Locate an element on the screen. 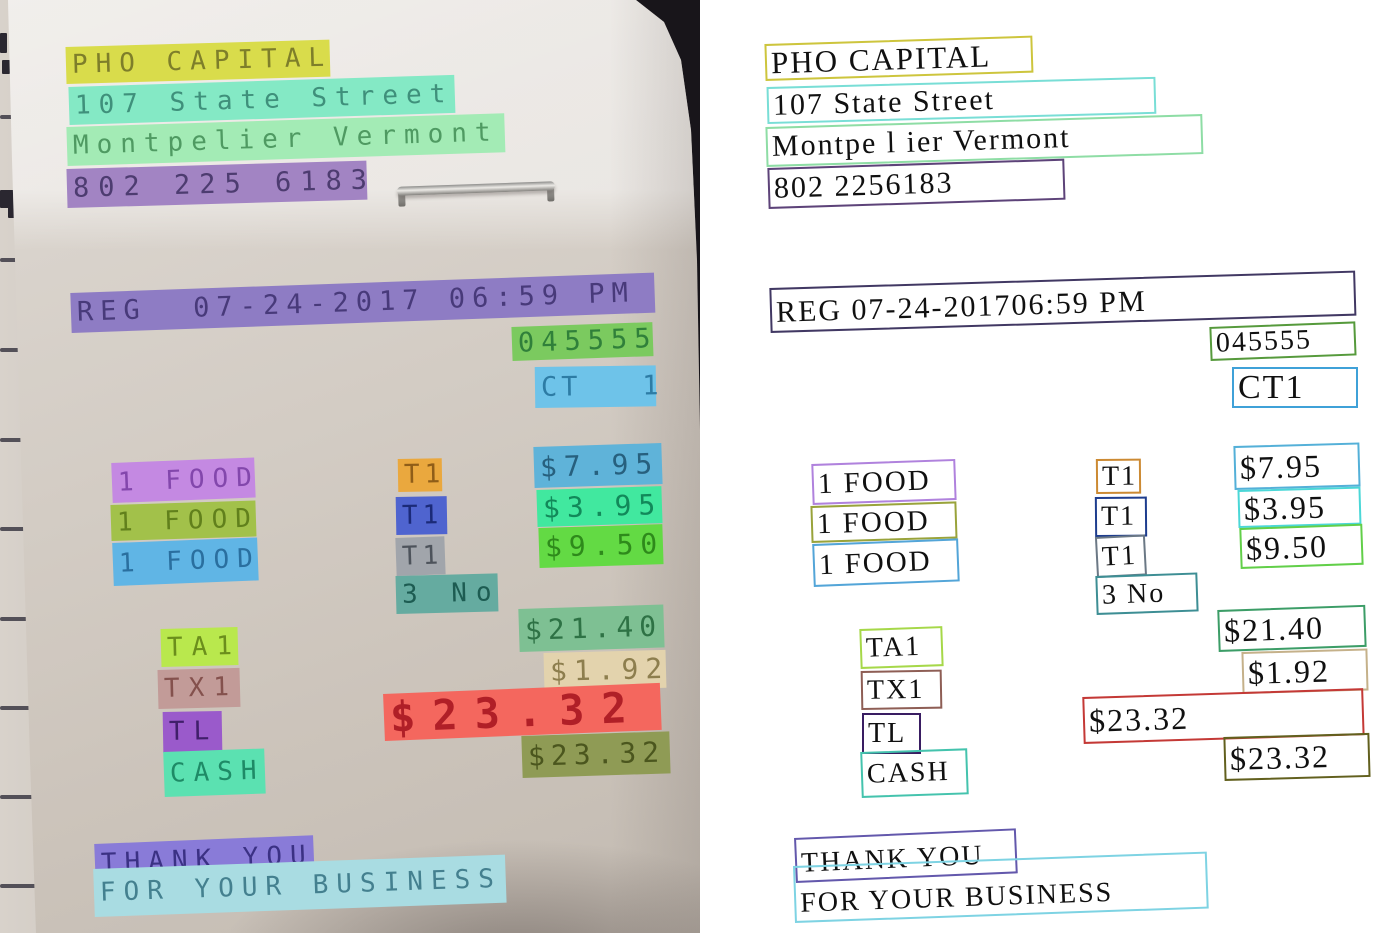 This screenshot has height=933, width=1400. ocr-box-tax-flag-3: T1 is located at coordinates (1121, 556).